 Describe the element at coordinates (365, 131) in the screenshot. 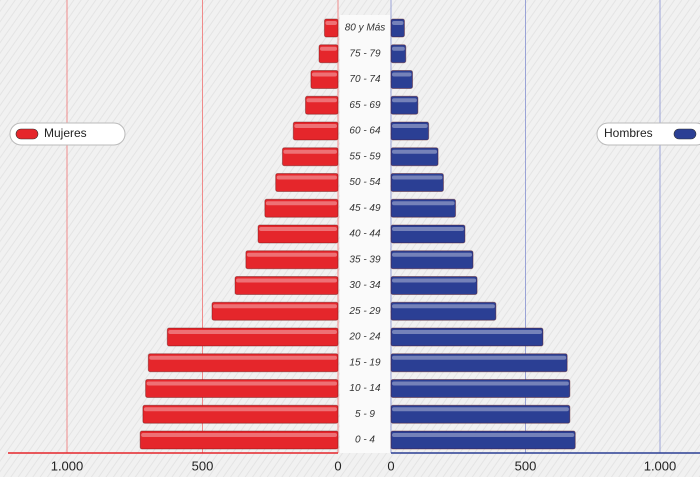

I see `category-label: 60 - 64` at that location.